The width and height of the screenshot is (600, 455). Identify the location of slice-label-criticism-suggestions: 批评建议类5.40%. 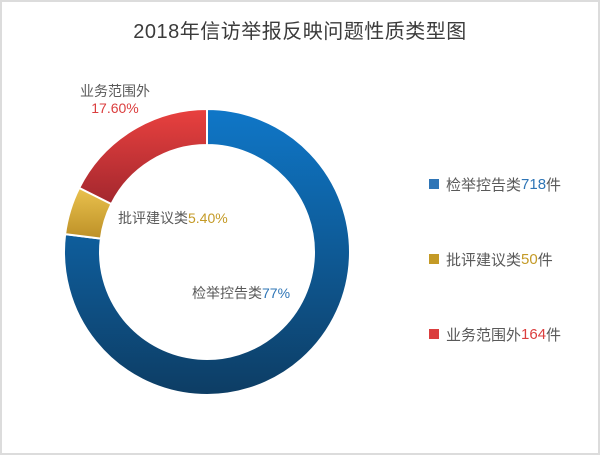
(173, 218).